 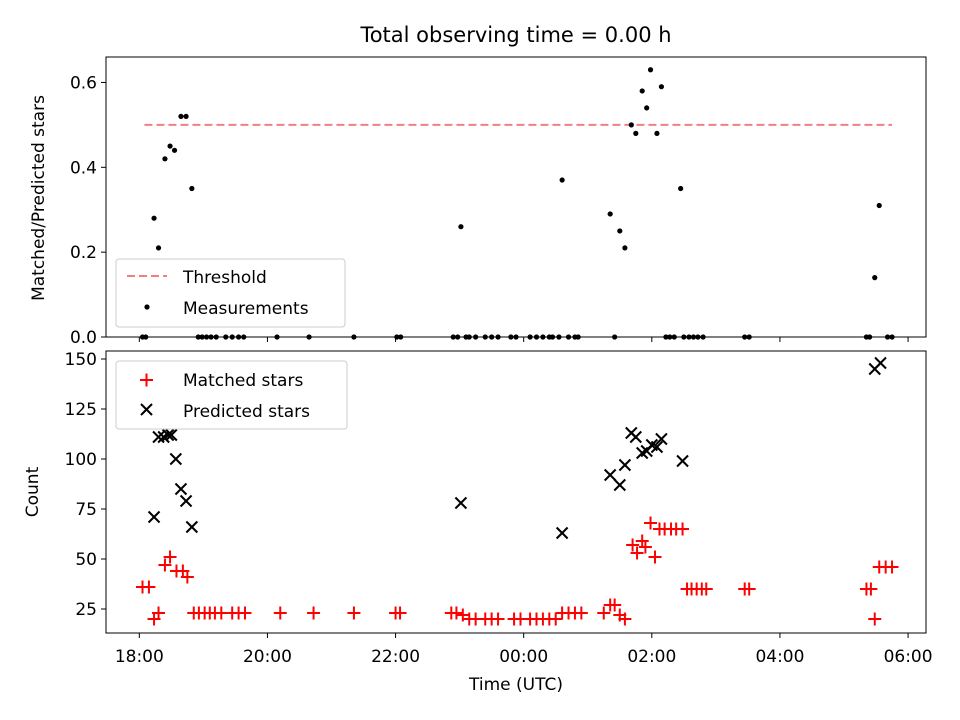 What do you see at coordinates (86, 510) in the screenshot?
I see `count-y-tick-label: 75` at bounding box center [86, 510].